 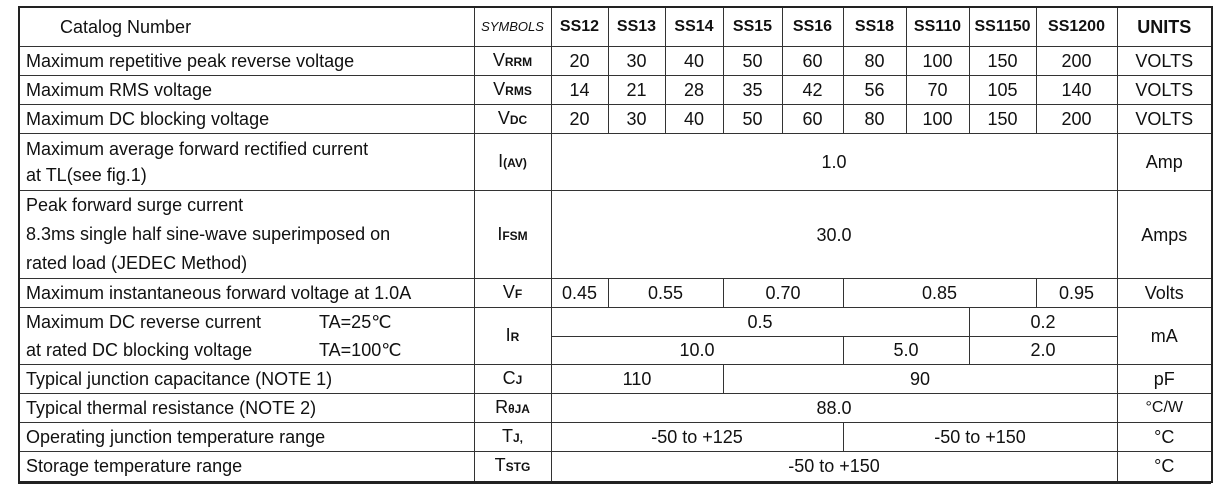 What do you see at coordinates (752, 119) in the screenshot?
I see `value: 50` at bounding box center [752, 119].